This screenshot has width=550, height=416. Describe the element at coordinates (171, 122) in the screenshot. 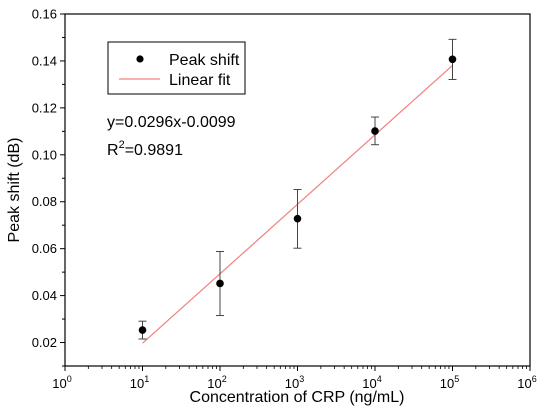

I see `fit-equation: y=0.0296x-0.0099` at that location.